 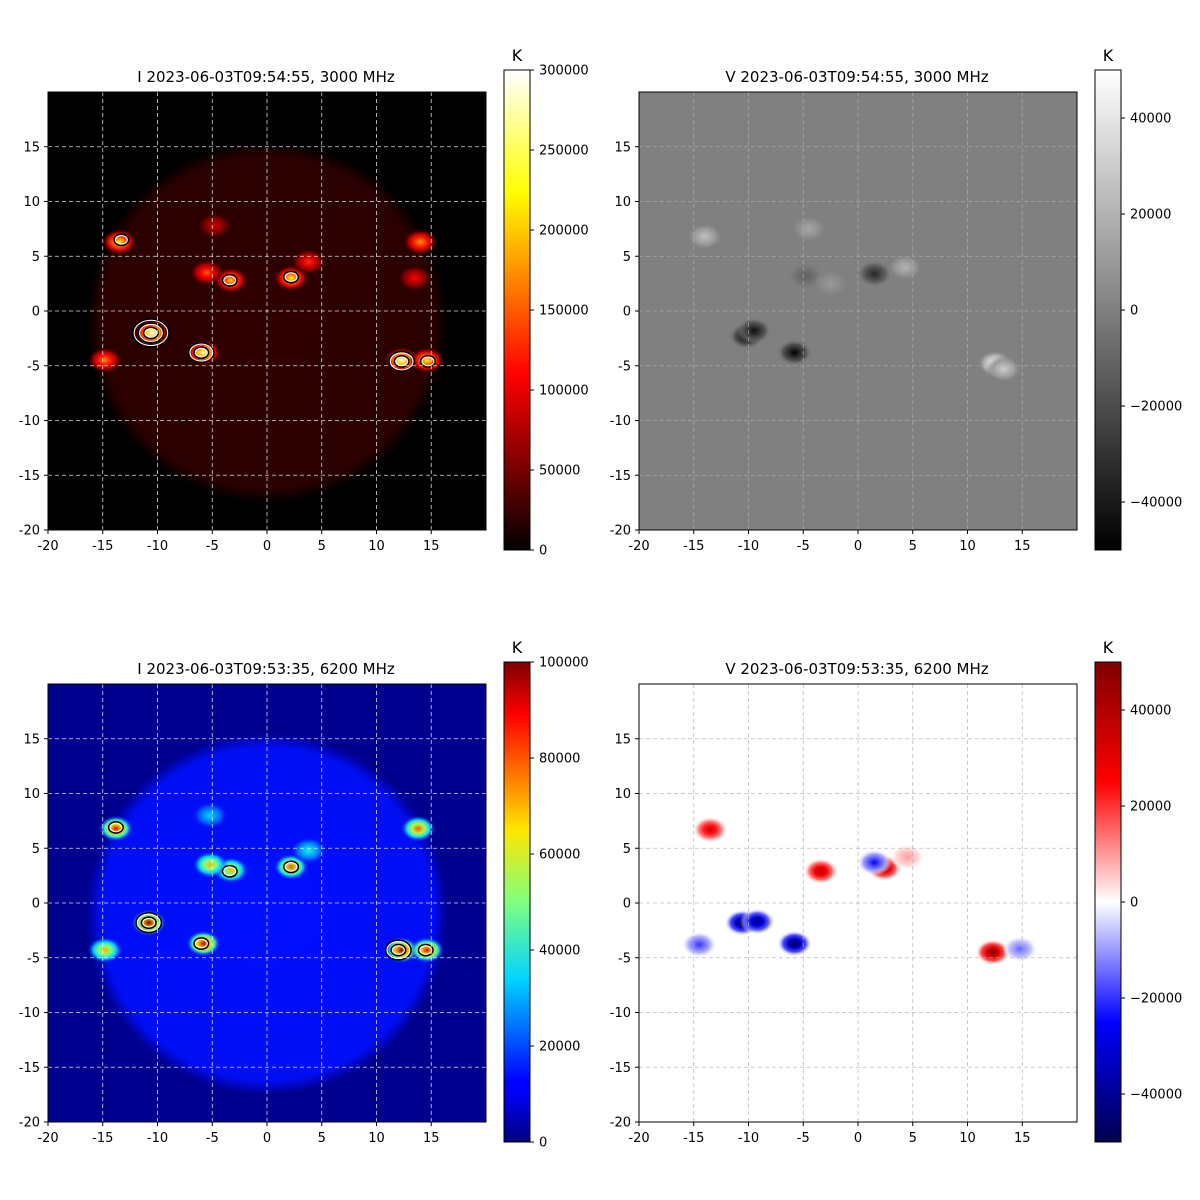 What do you see at coordinates (559, 951) in the screenshot?
I see `colorbar-tick-label: 40000` at bounding box center [559, 951].